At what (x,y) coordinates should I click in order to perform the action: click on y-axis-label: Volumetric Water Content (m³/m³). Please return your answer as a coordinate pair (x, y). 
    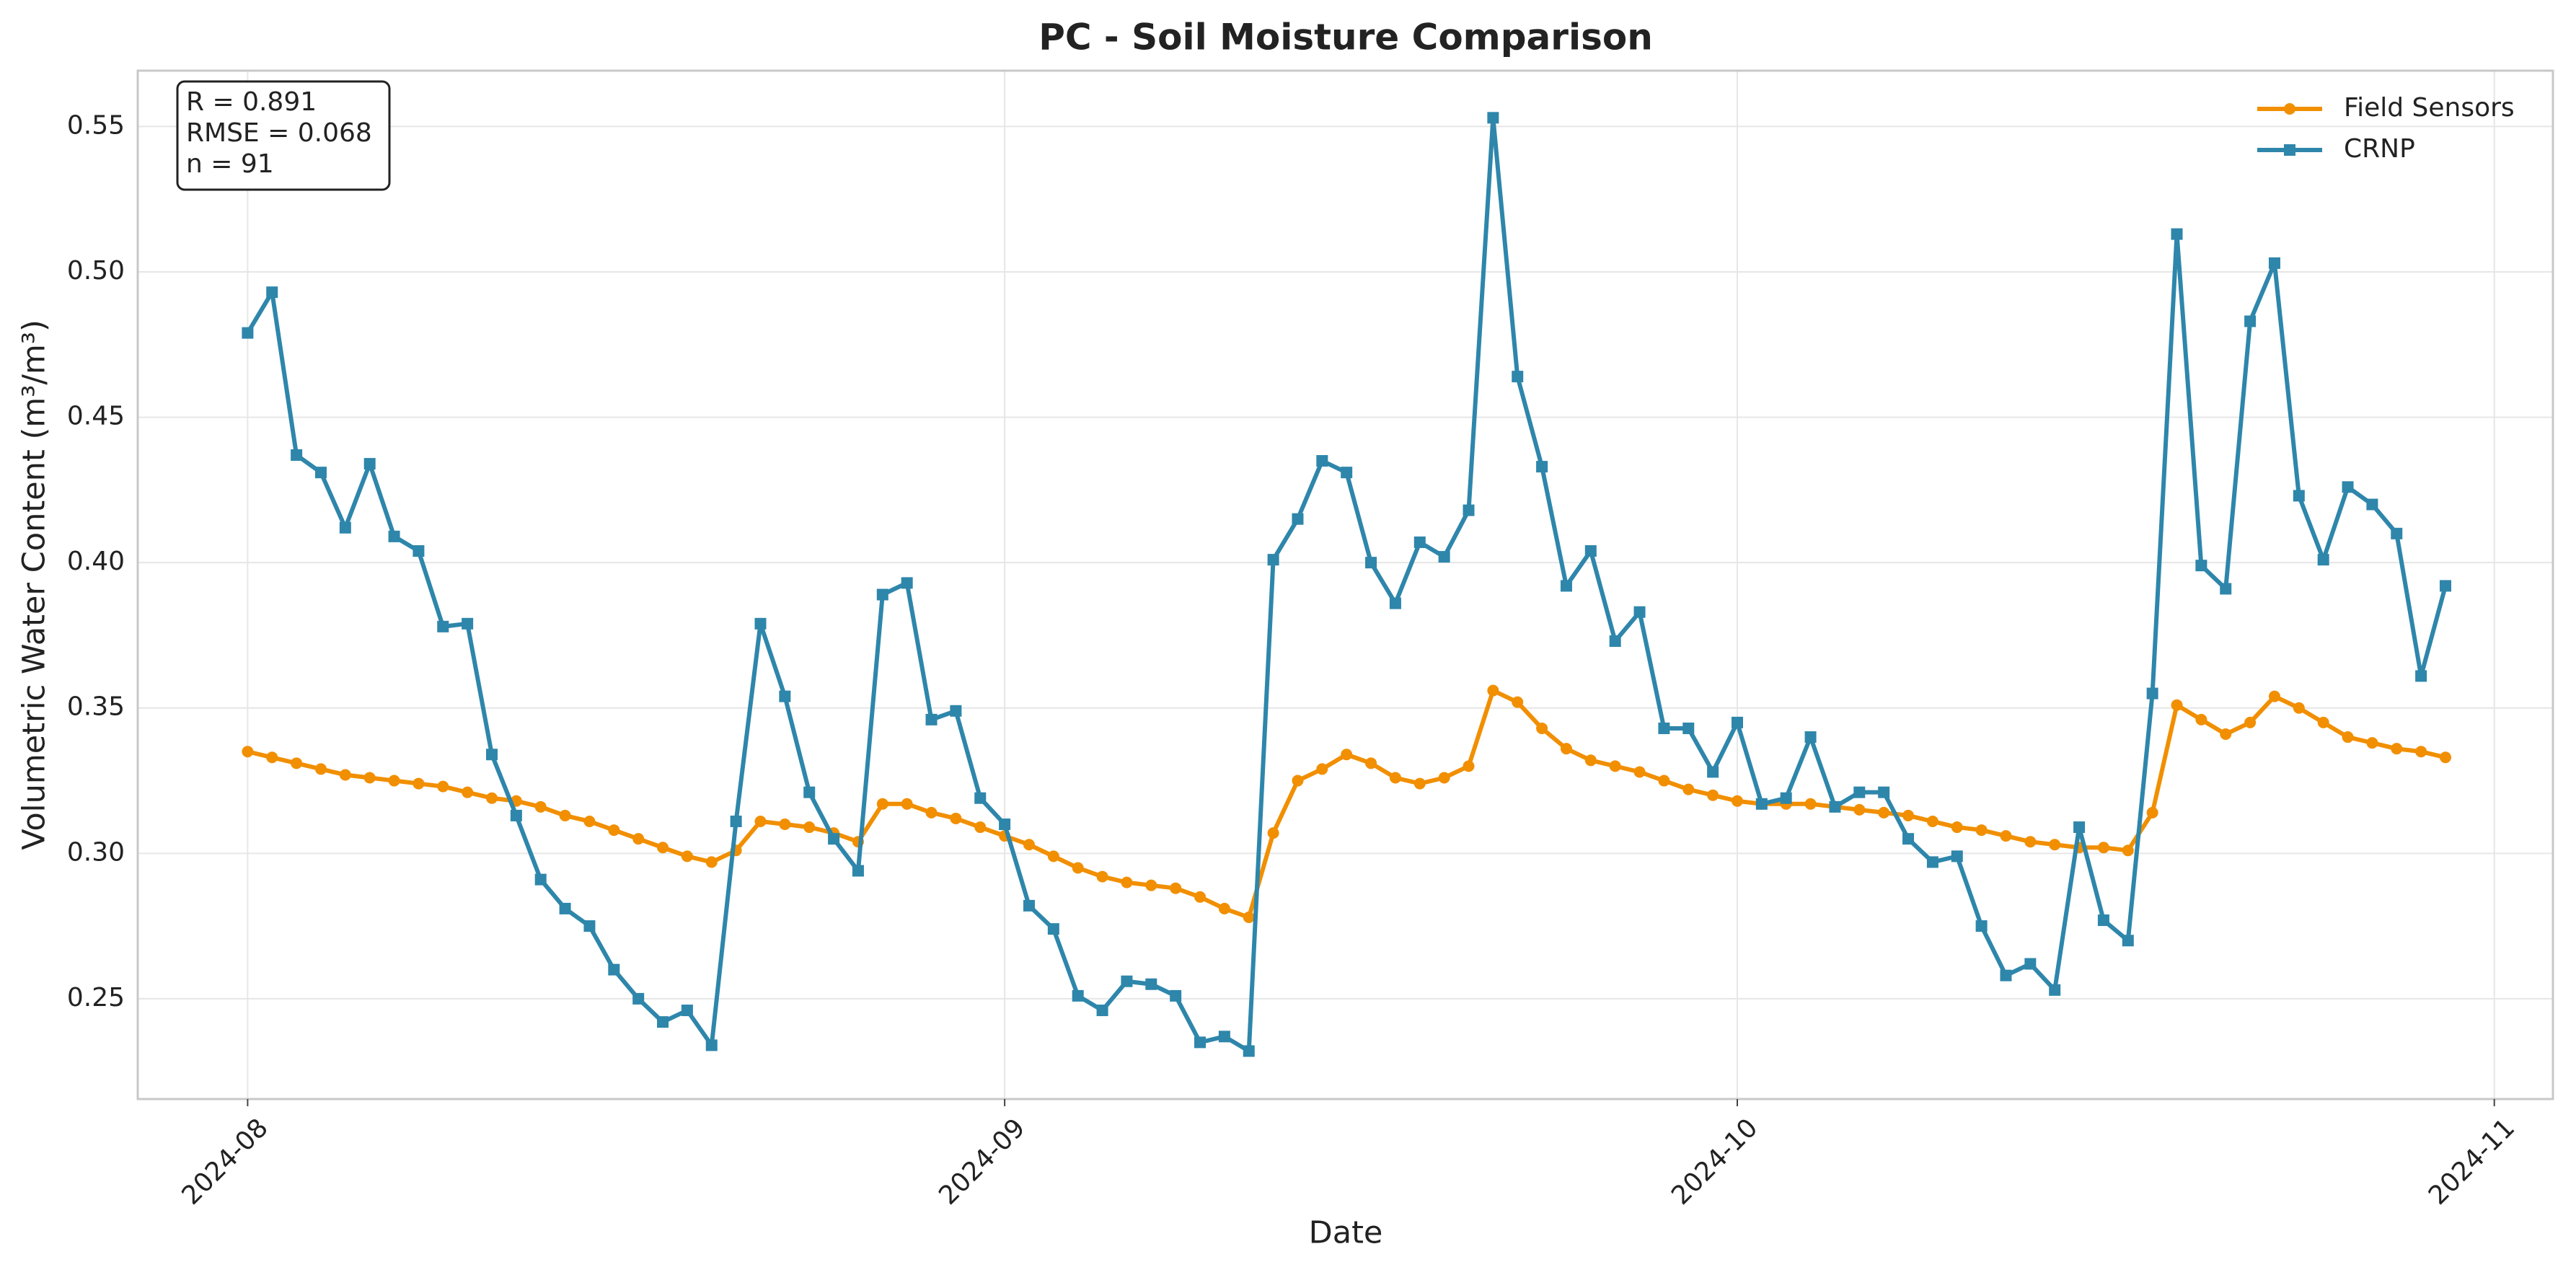
    Looking at the image, I should click on (35, 584).